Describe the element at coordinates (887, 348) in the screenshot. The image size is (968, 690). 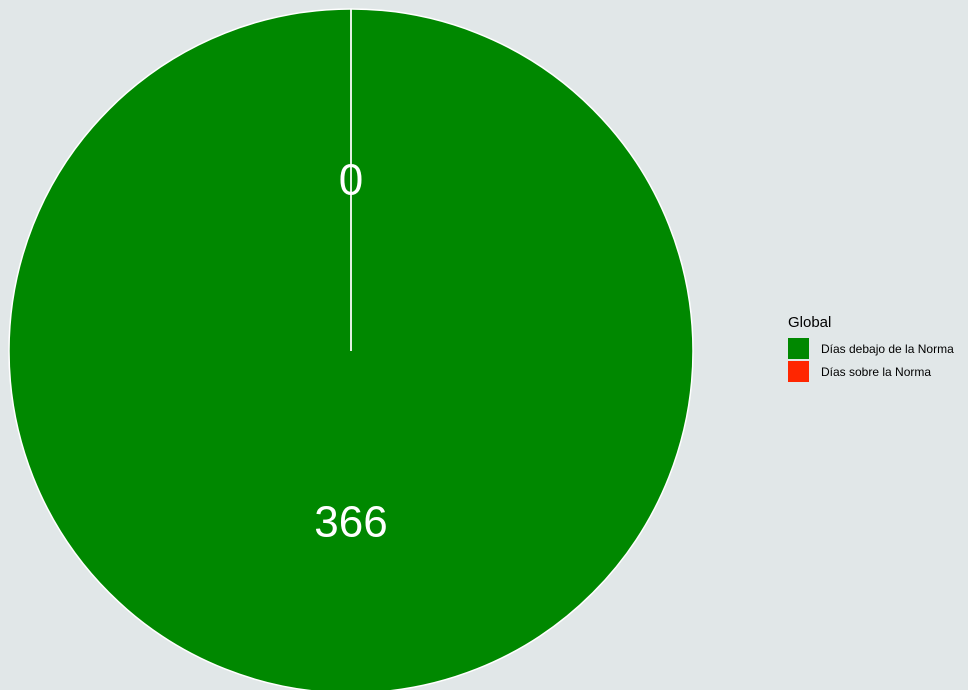
I see `legend-label-below-norm: Días debajo de la Norma` at that location.